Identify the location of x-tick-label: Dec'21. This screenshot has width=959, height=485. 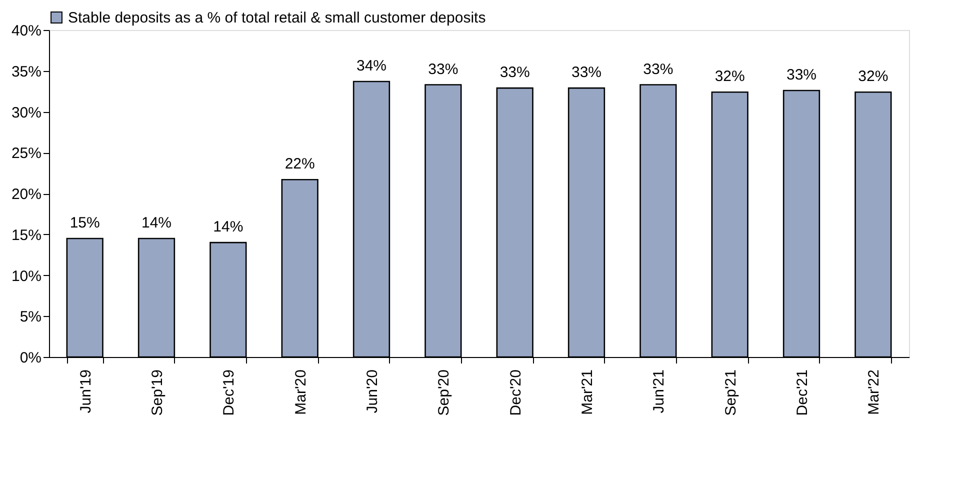
(802, 393).